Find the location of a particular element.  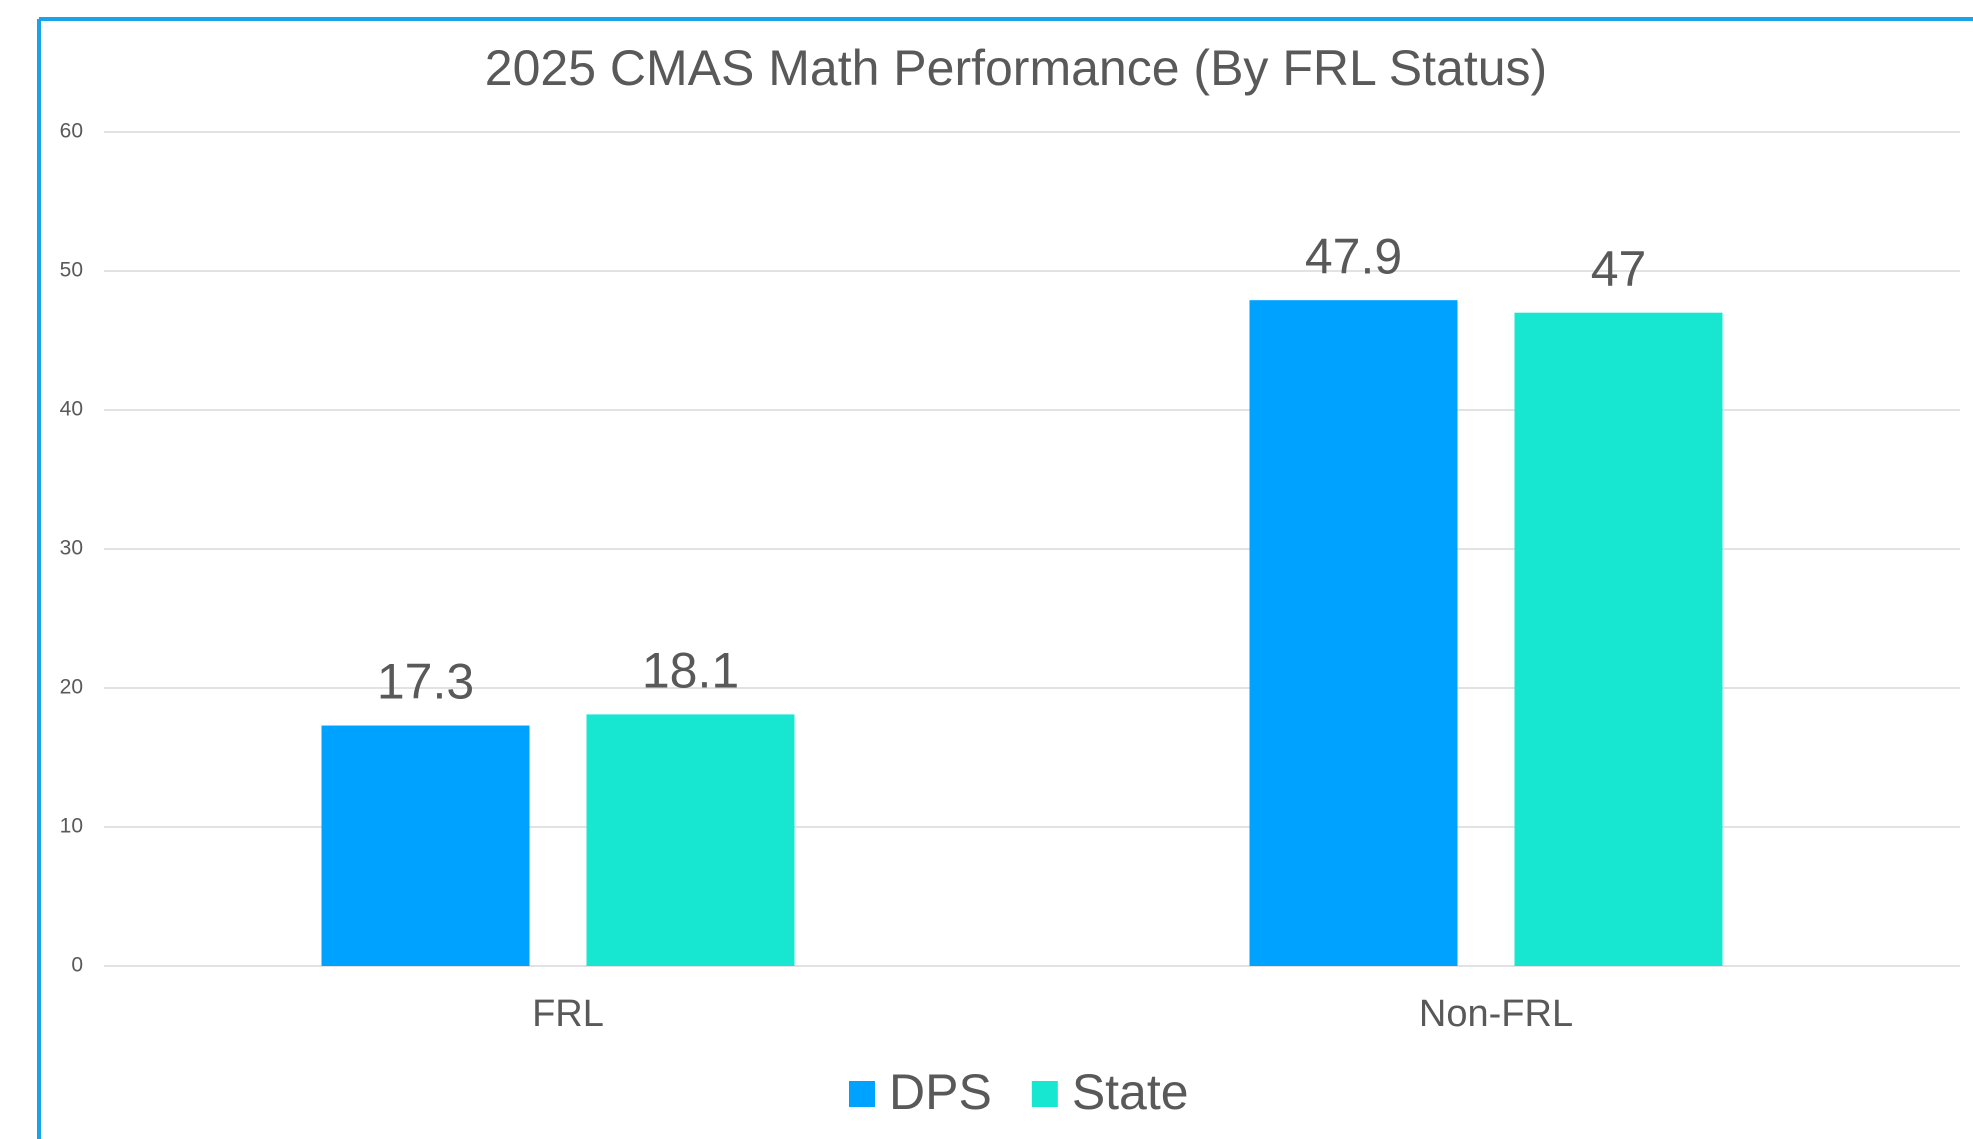

data-label: 18.1 is located at coordinates (690, 671).